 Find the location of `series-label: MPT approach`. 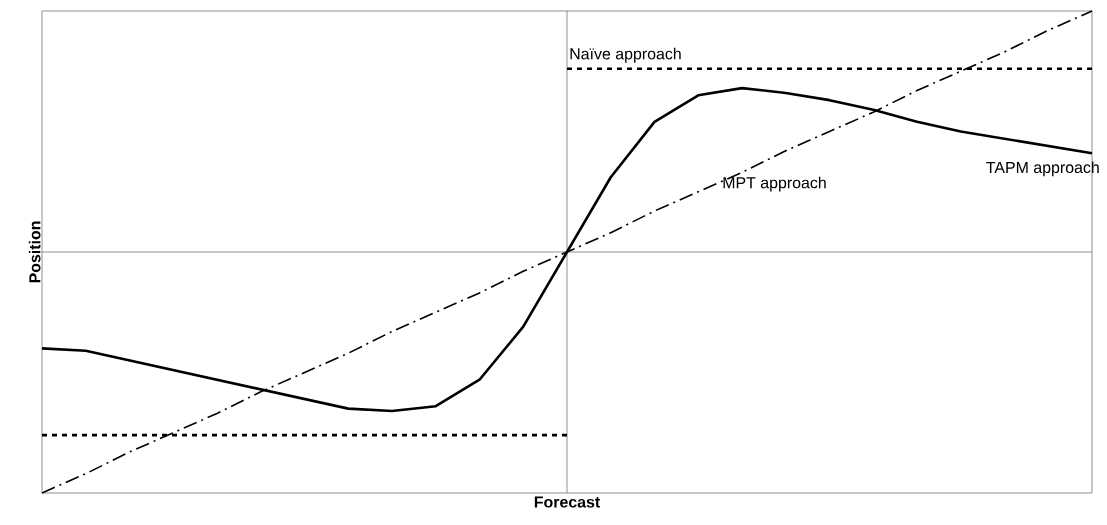

series-label: MPT approach is located at coordinates (774, 184).